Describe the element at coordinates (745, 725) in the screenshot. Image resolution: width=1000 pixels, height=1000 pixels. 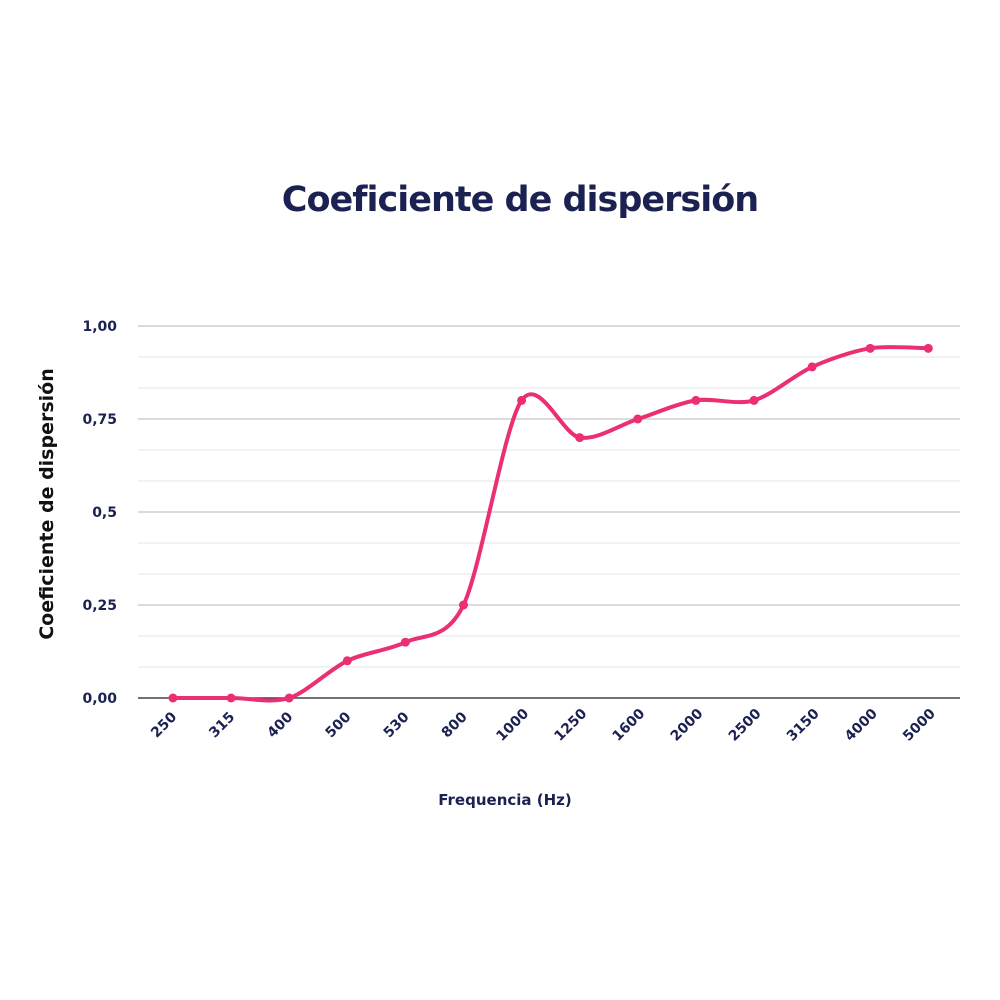
I see `x-tick-label: 2500` at that location.